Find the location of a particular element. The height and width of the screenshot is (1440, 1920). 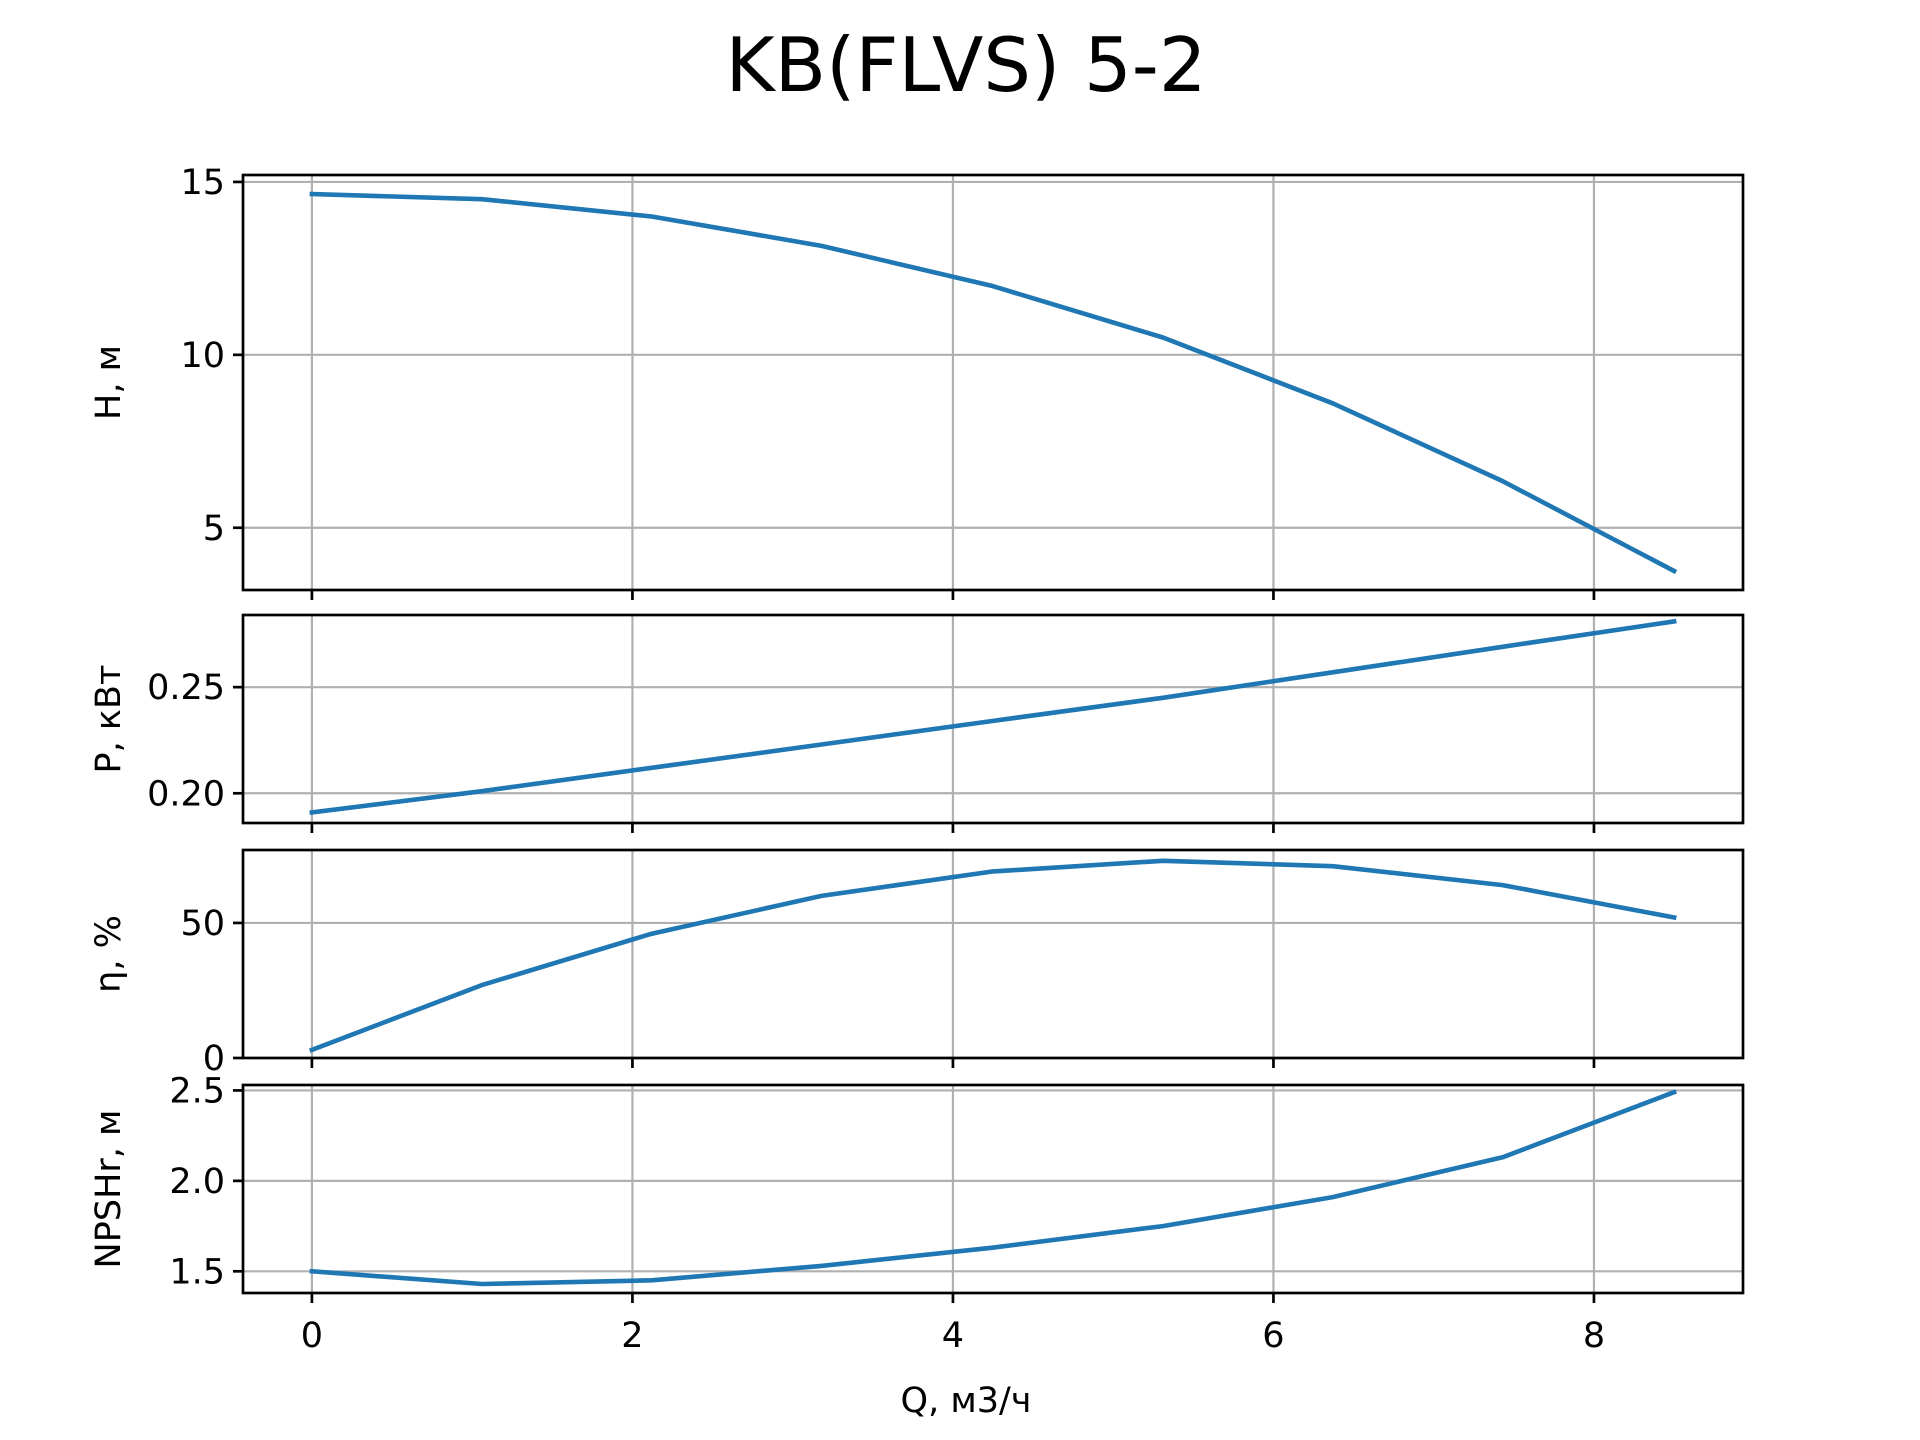

y-tick-label: 2.5 is located at coordinates (197, 1091).